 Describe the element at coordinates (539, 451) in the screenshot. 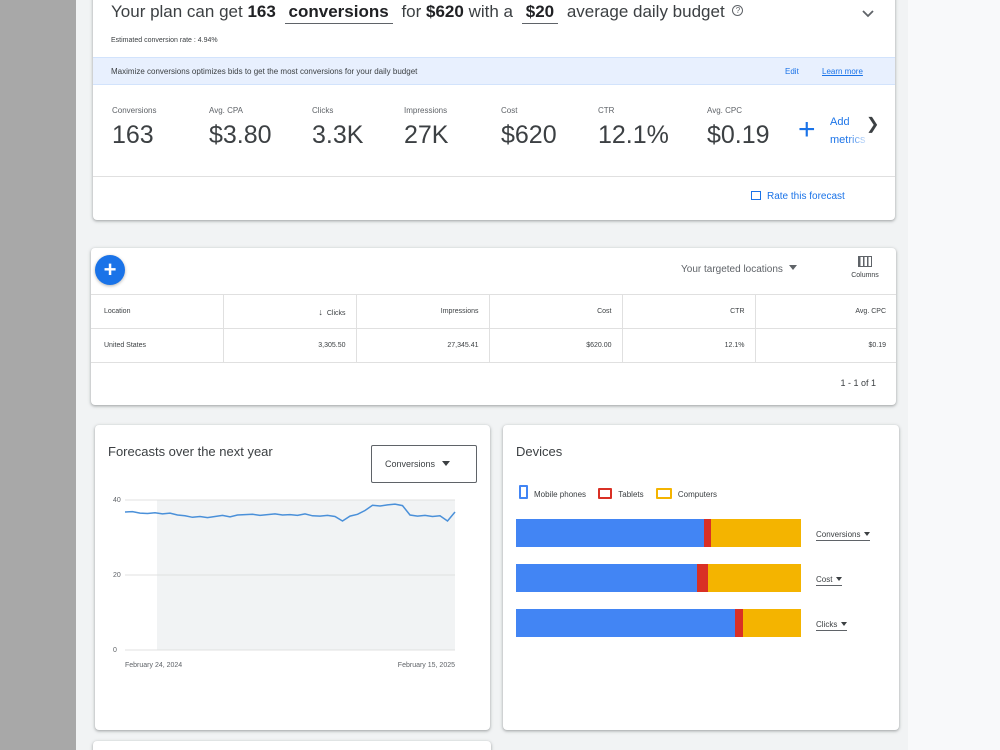

I see `devices-title: Devices` at that location.